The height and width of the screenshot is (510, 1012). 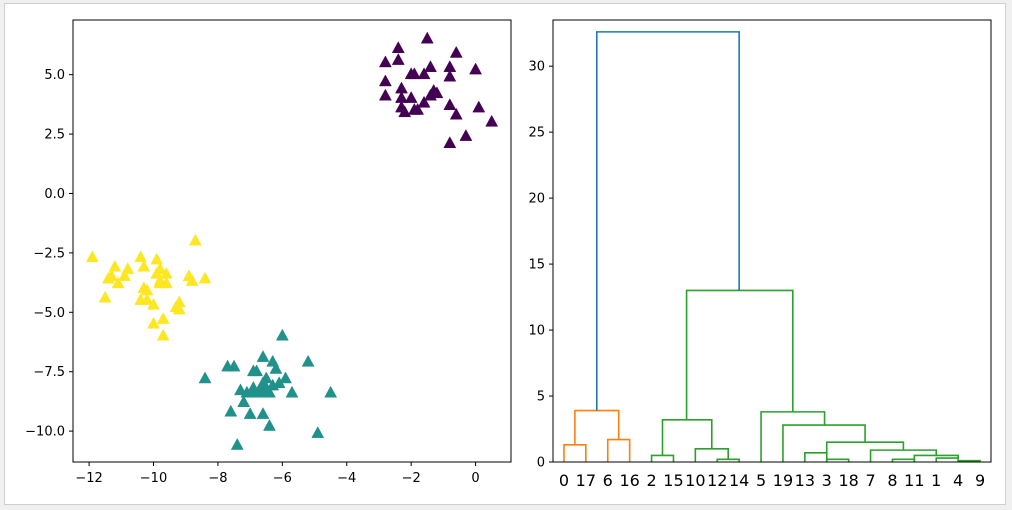 I want to click on x-tick-label: −10, so click(x=153, y=478).